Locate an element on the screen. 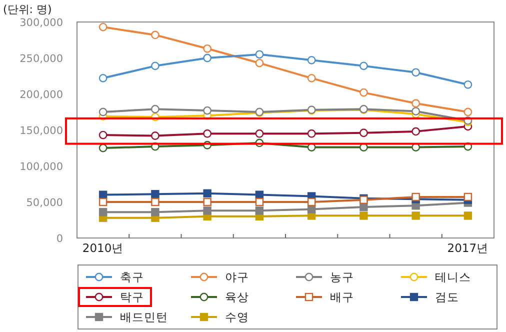  legend-label: 검도 is located at coordinates (447, 297).